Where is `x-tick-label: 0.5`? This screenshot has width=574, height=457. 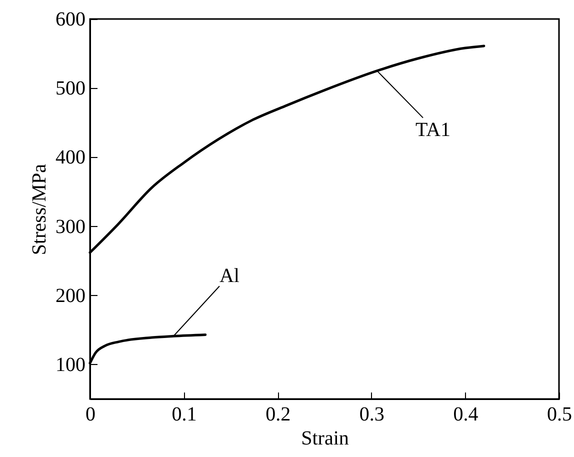
x-tick-label: 0.5 is located at coordinates (559, 415).